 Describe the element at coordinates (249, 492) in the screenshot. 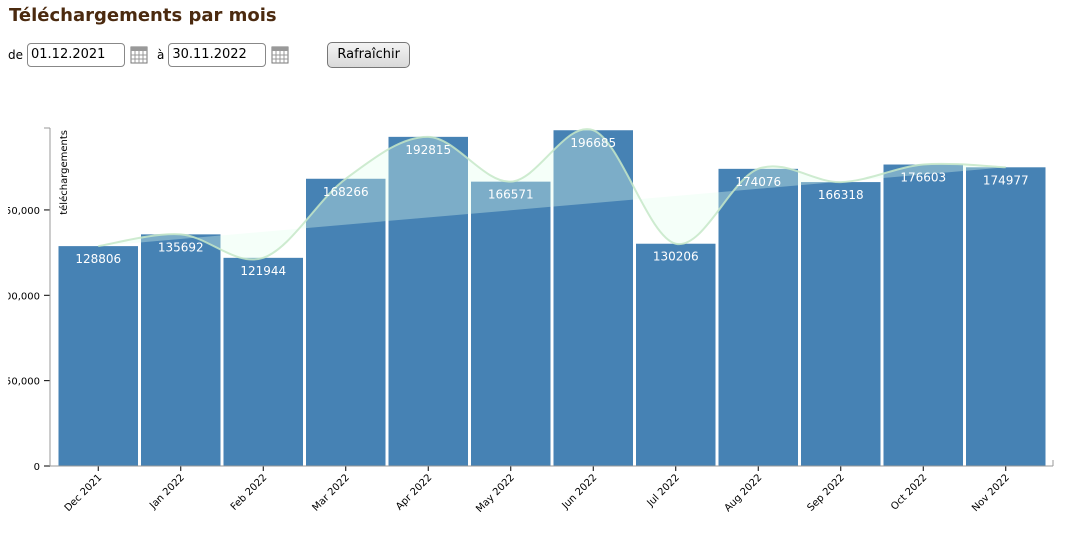

I see `x-tick-label: Feb 2022` at that location.